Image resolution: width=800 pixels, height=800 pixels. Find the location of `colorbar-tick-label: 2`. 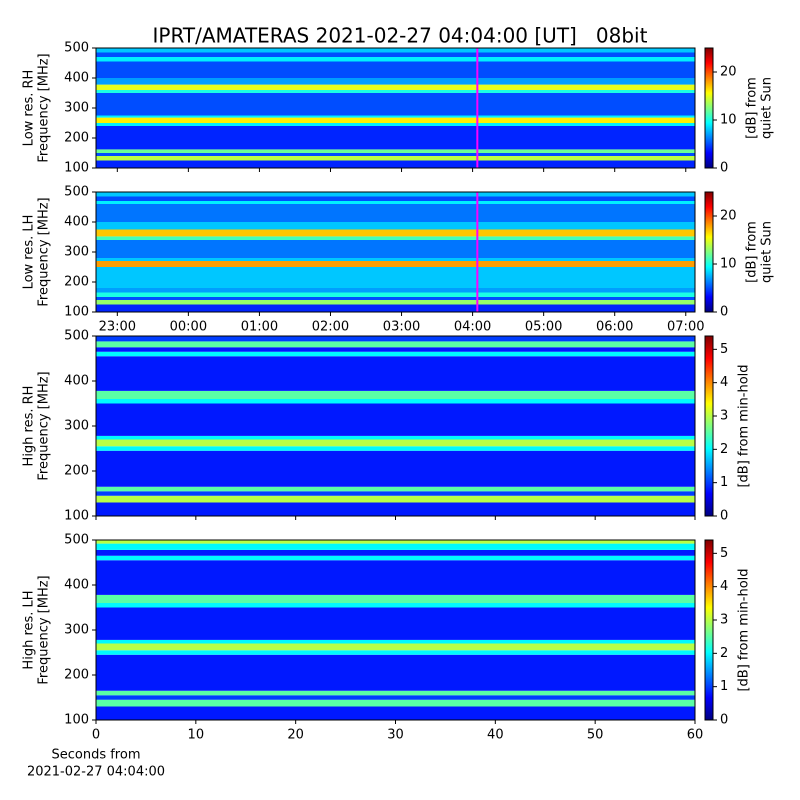

colorbar-tick-label: 2 is located at coordinates (724, 449).